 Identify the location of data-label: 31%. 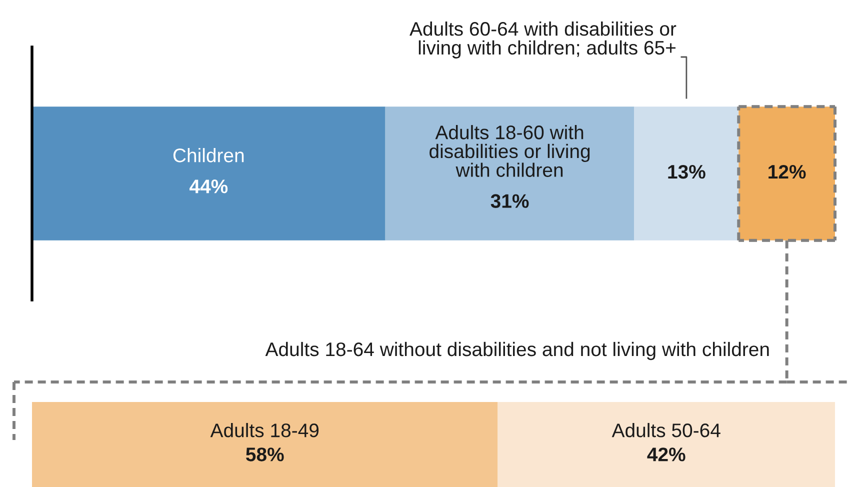
(509, 201).